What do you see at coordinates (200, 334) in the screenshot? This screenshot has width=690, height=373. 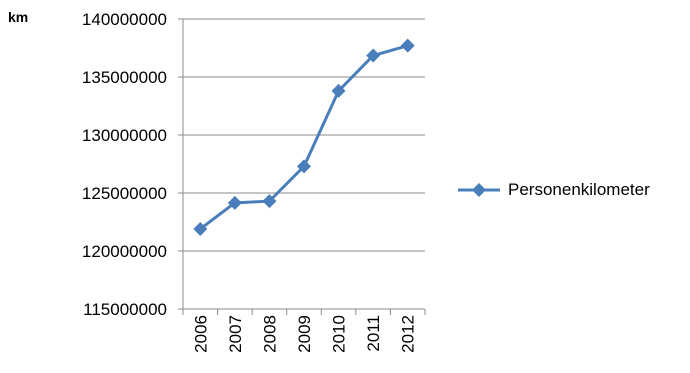 I see `x-tick-label: 2006` at bounding box center [200, 334].